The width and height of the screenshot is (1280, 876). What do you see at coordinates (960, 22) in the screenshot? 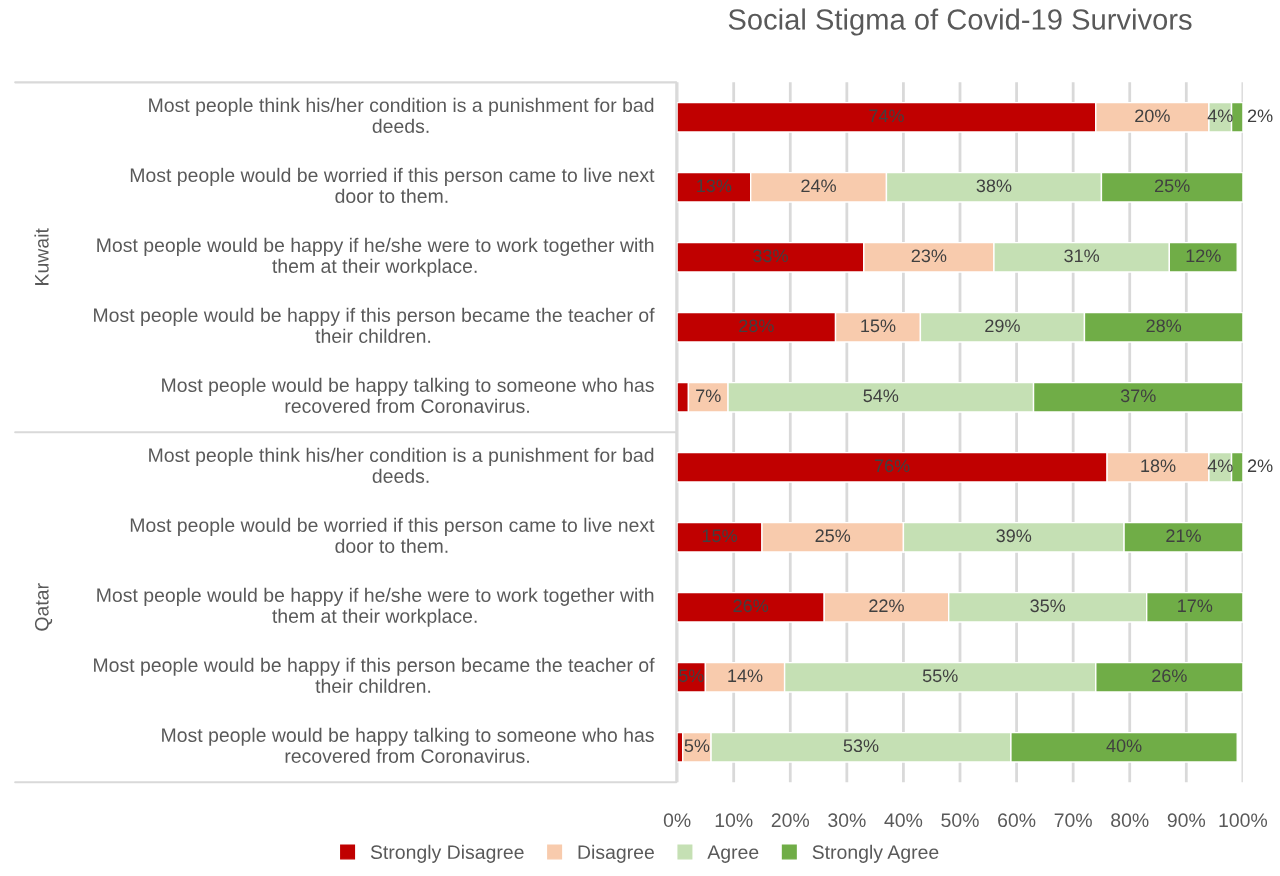
I see `chart-title: Social Stigma of Covid-19 Survivors` at bounding box center [960, 22].